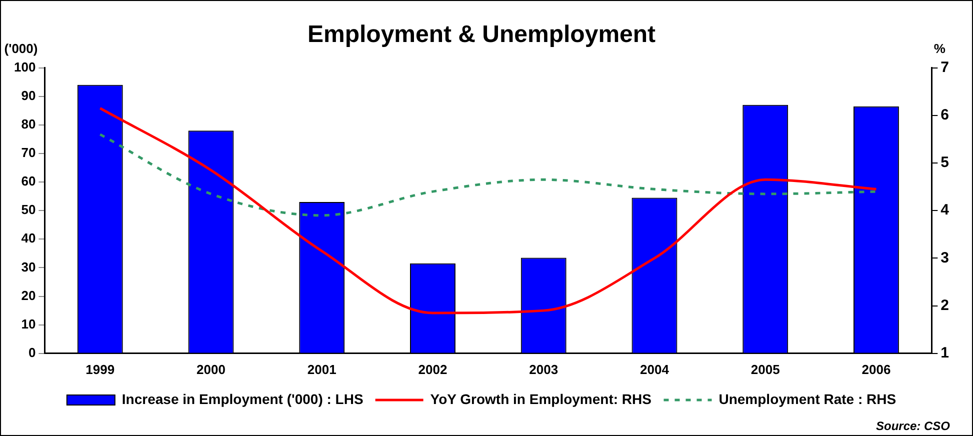 The image size is (973, 436). Describe the element at coordinates (944, 115) in the screenshot. I see `y2-tick-label: 6` at that location.